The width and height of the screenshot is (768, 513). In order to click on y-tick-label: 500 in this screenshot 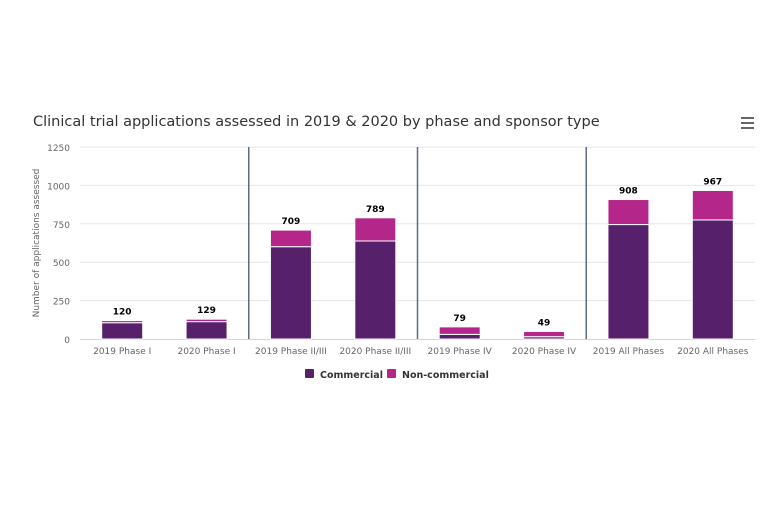, I will do `click(61, 264)`.